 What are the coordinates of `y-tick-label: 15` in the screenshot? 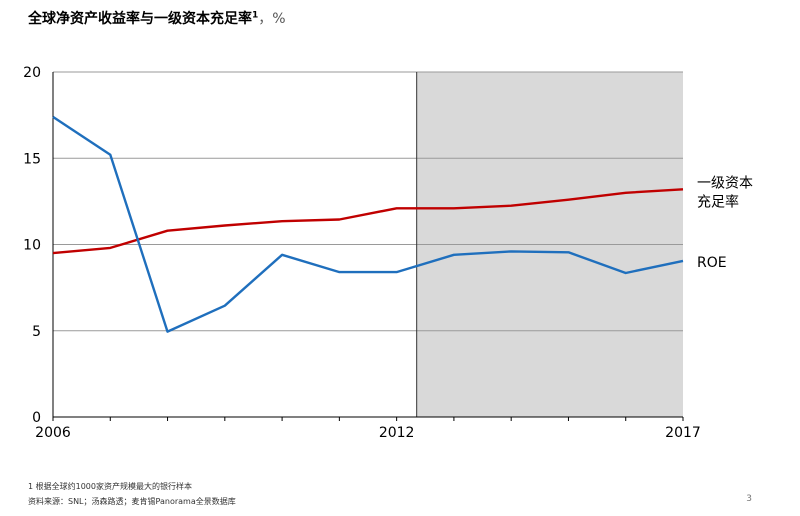 It's located at (32, 159).